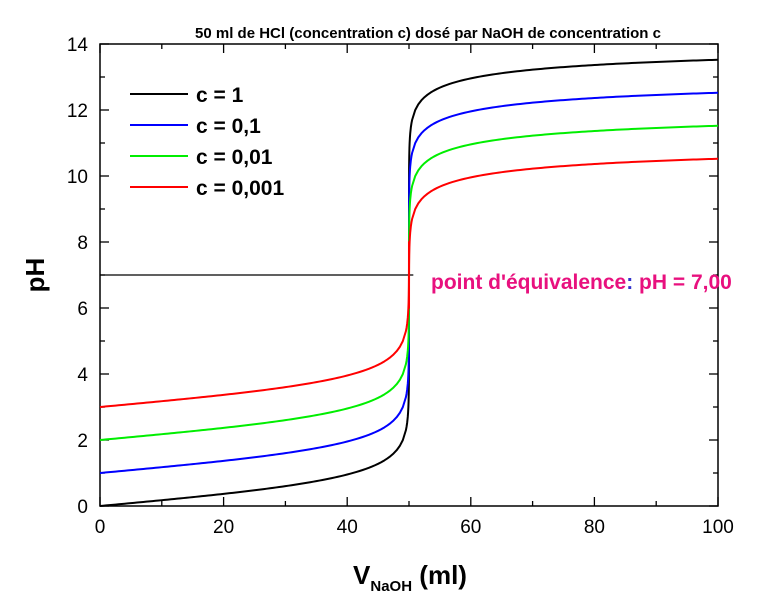  Describe the element at coordinates (223, 527) in the screenshot. I see `x-tick-label: 20` at that location.